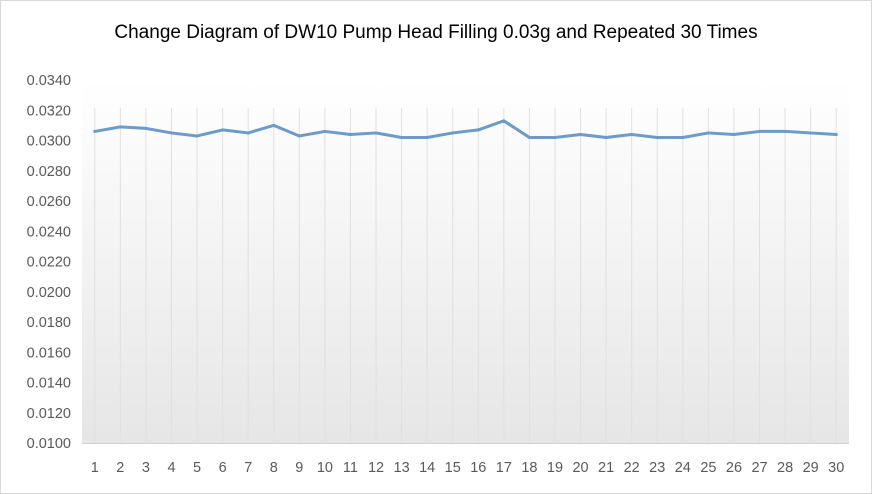 This screenshot has width=872, height=494. I want to click on x-tick-label: 30, so click(836, 468).